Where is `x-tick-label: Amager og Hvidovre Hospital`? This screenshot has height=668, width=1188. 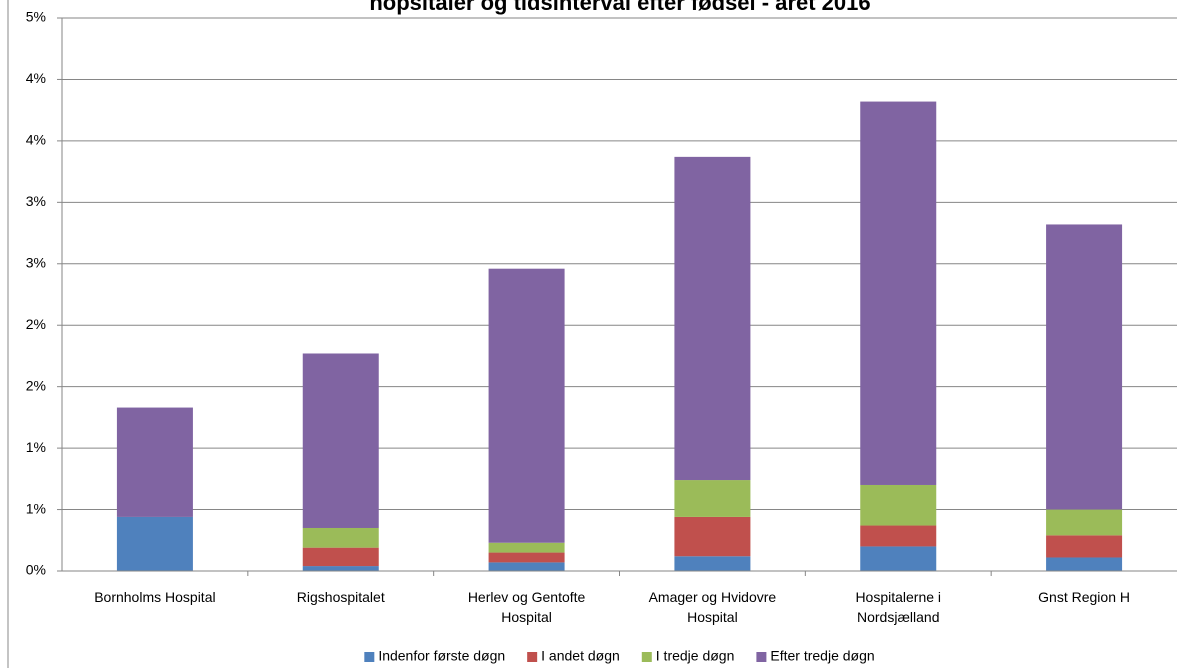 x-tick-label: Amager og Hvidovre Hospital is located at coordinates (712, 607).